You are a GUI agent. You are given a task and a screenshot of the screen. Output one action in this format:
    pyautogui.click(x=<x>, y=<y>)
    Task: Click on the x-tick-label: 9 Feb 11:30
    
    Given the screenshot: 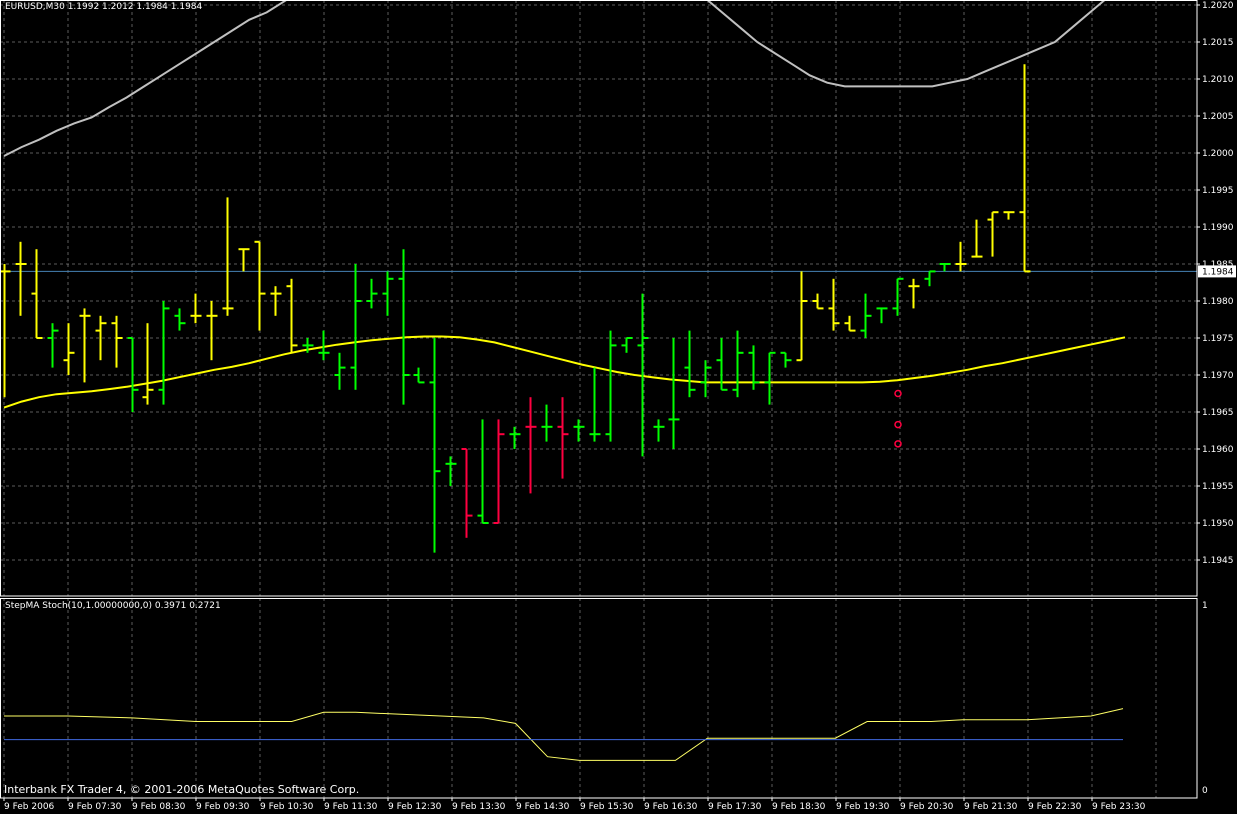 What is the action you would take?
    pyautogui.click(x=351, y=807)
    